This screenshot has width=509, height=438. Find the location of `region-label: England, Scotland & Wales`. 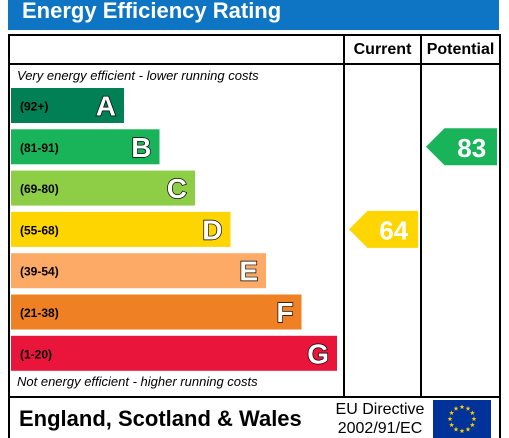

region-label: England, Scotland & Wales is located at coordinates (160, 418).